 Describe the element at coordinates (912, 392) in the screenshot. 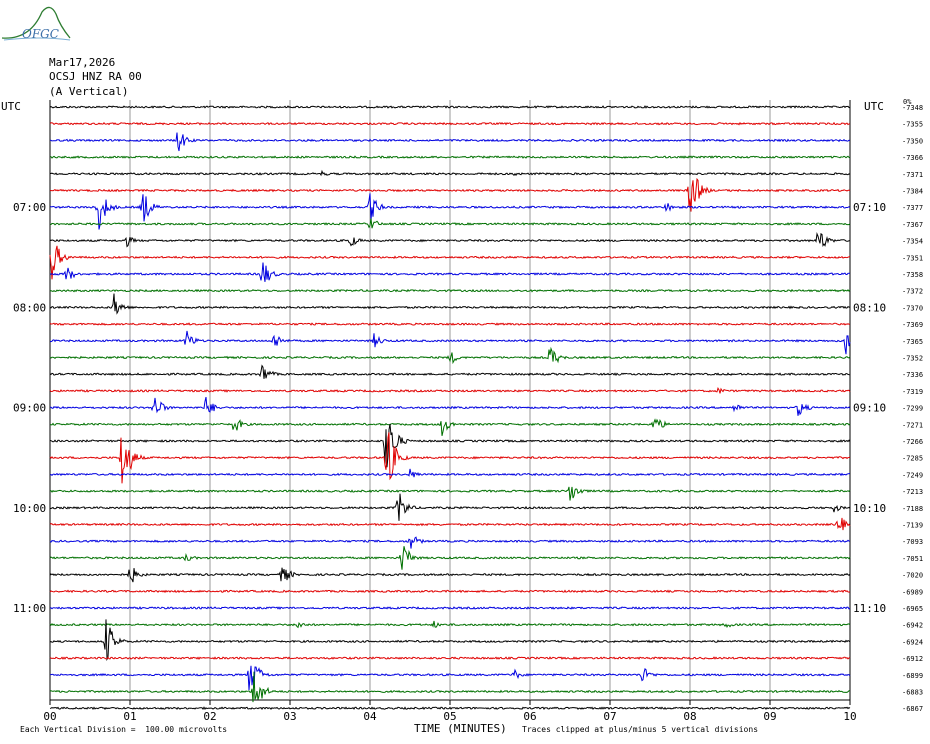

I see `offset-label: -7319` at that location.